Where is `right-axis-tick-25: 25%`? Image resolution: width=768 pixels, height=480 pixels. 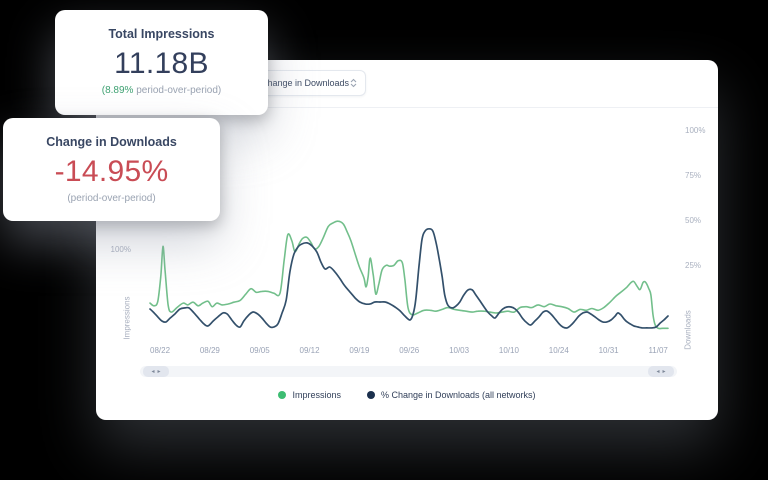 right-axis-tick-25: 25% is located at coordinates (693, 265).